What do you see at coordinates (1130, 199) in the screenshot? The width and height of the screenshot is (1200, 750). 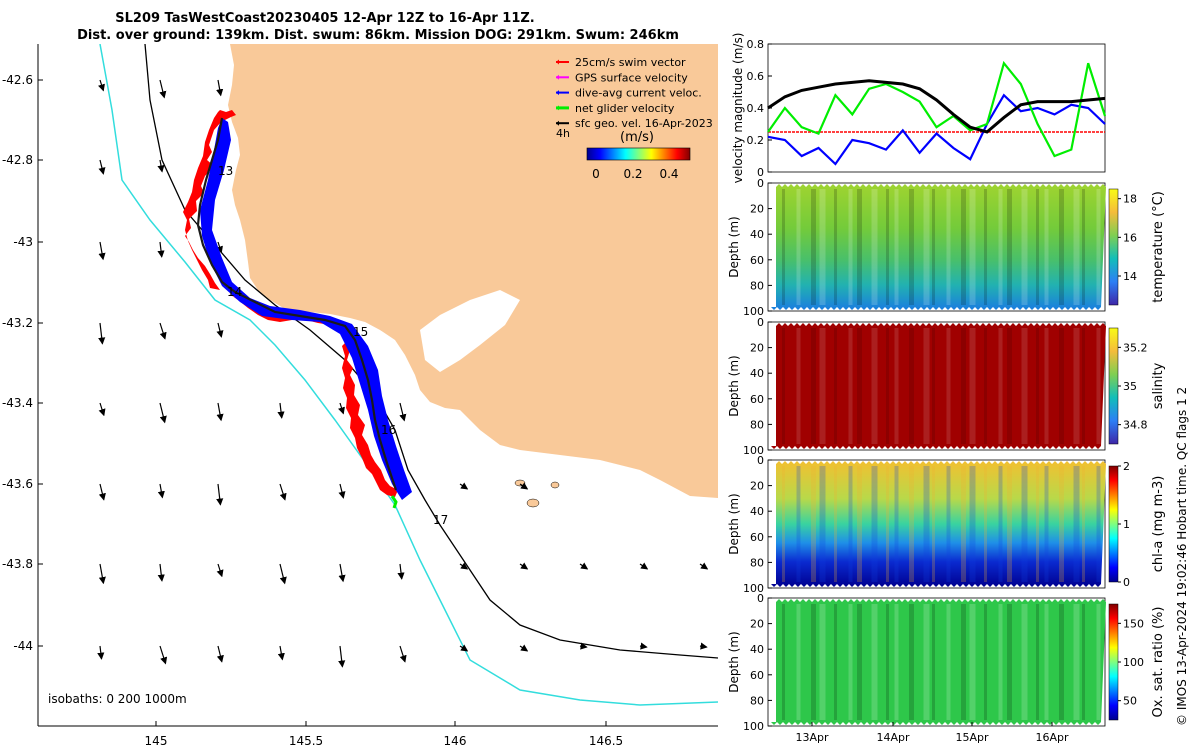 I see `colorbar-tick-label: 18` at bounding box center [1130, 199].